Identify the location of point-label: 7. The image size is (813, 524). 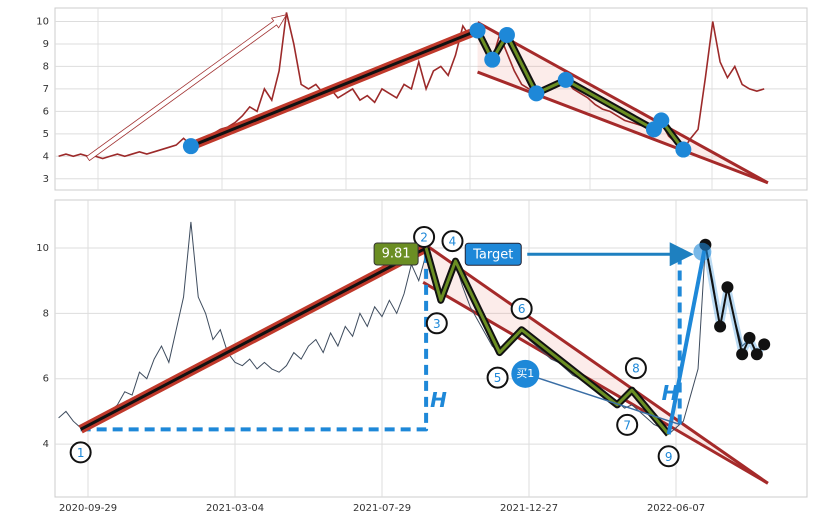
(627, 425).